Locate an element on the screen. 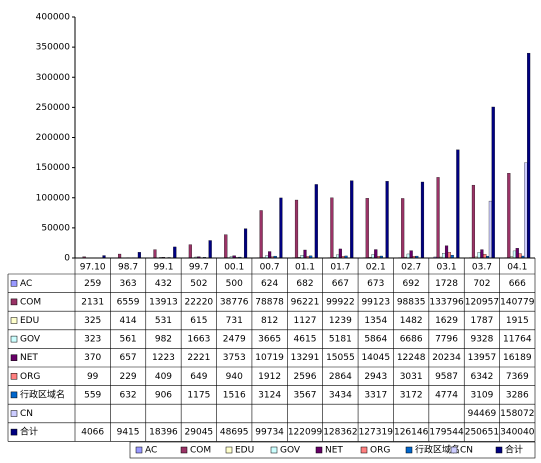  table-cell: 7796 is located at coordinates (446, 340).